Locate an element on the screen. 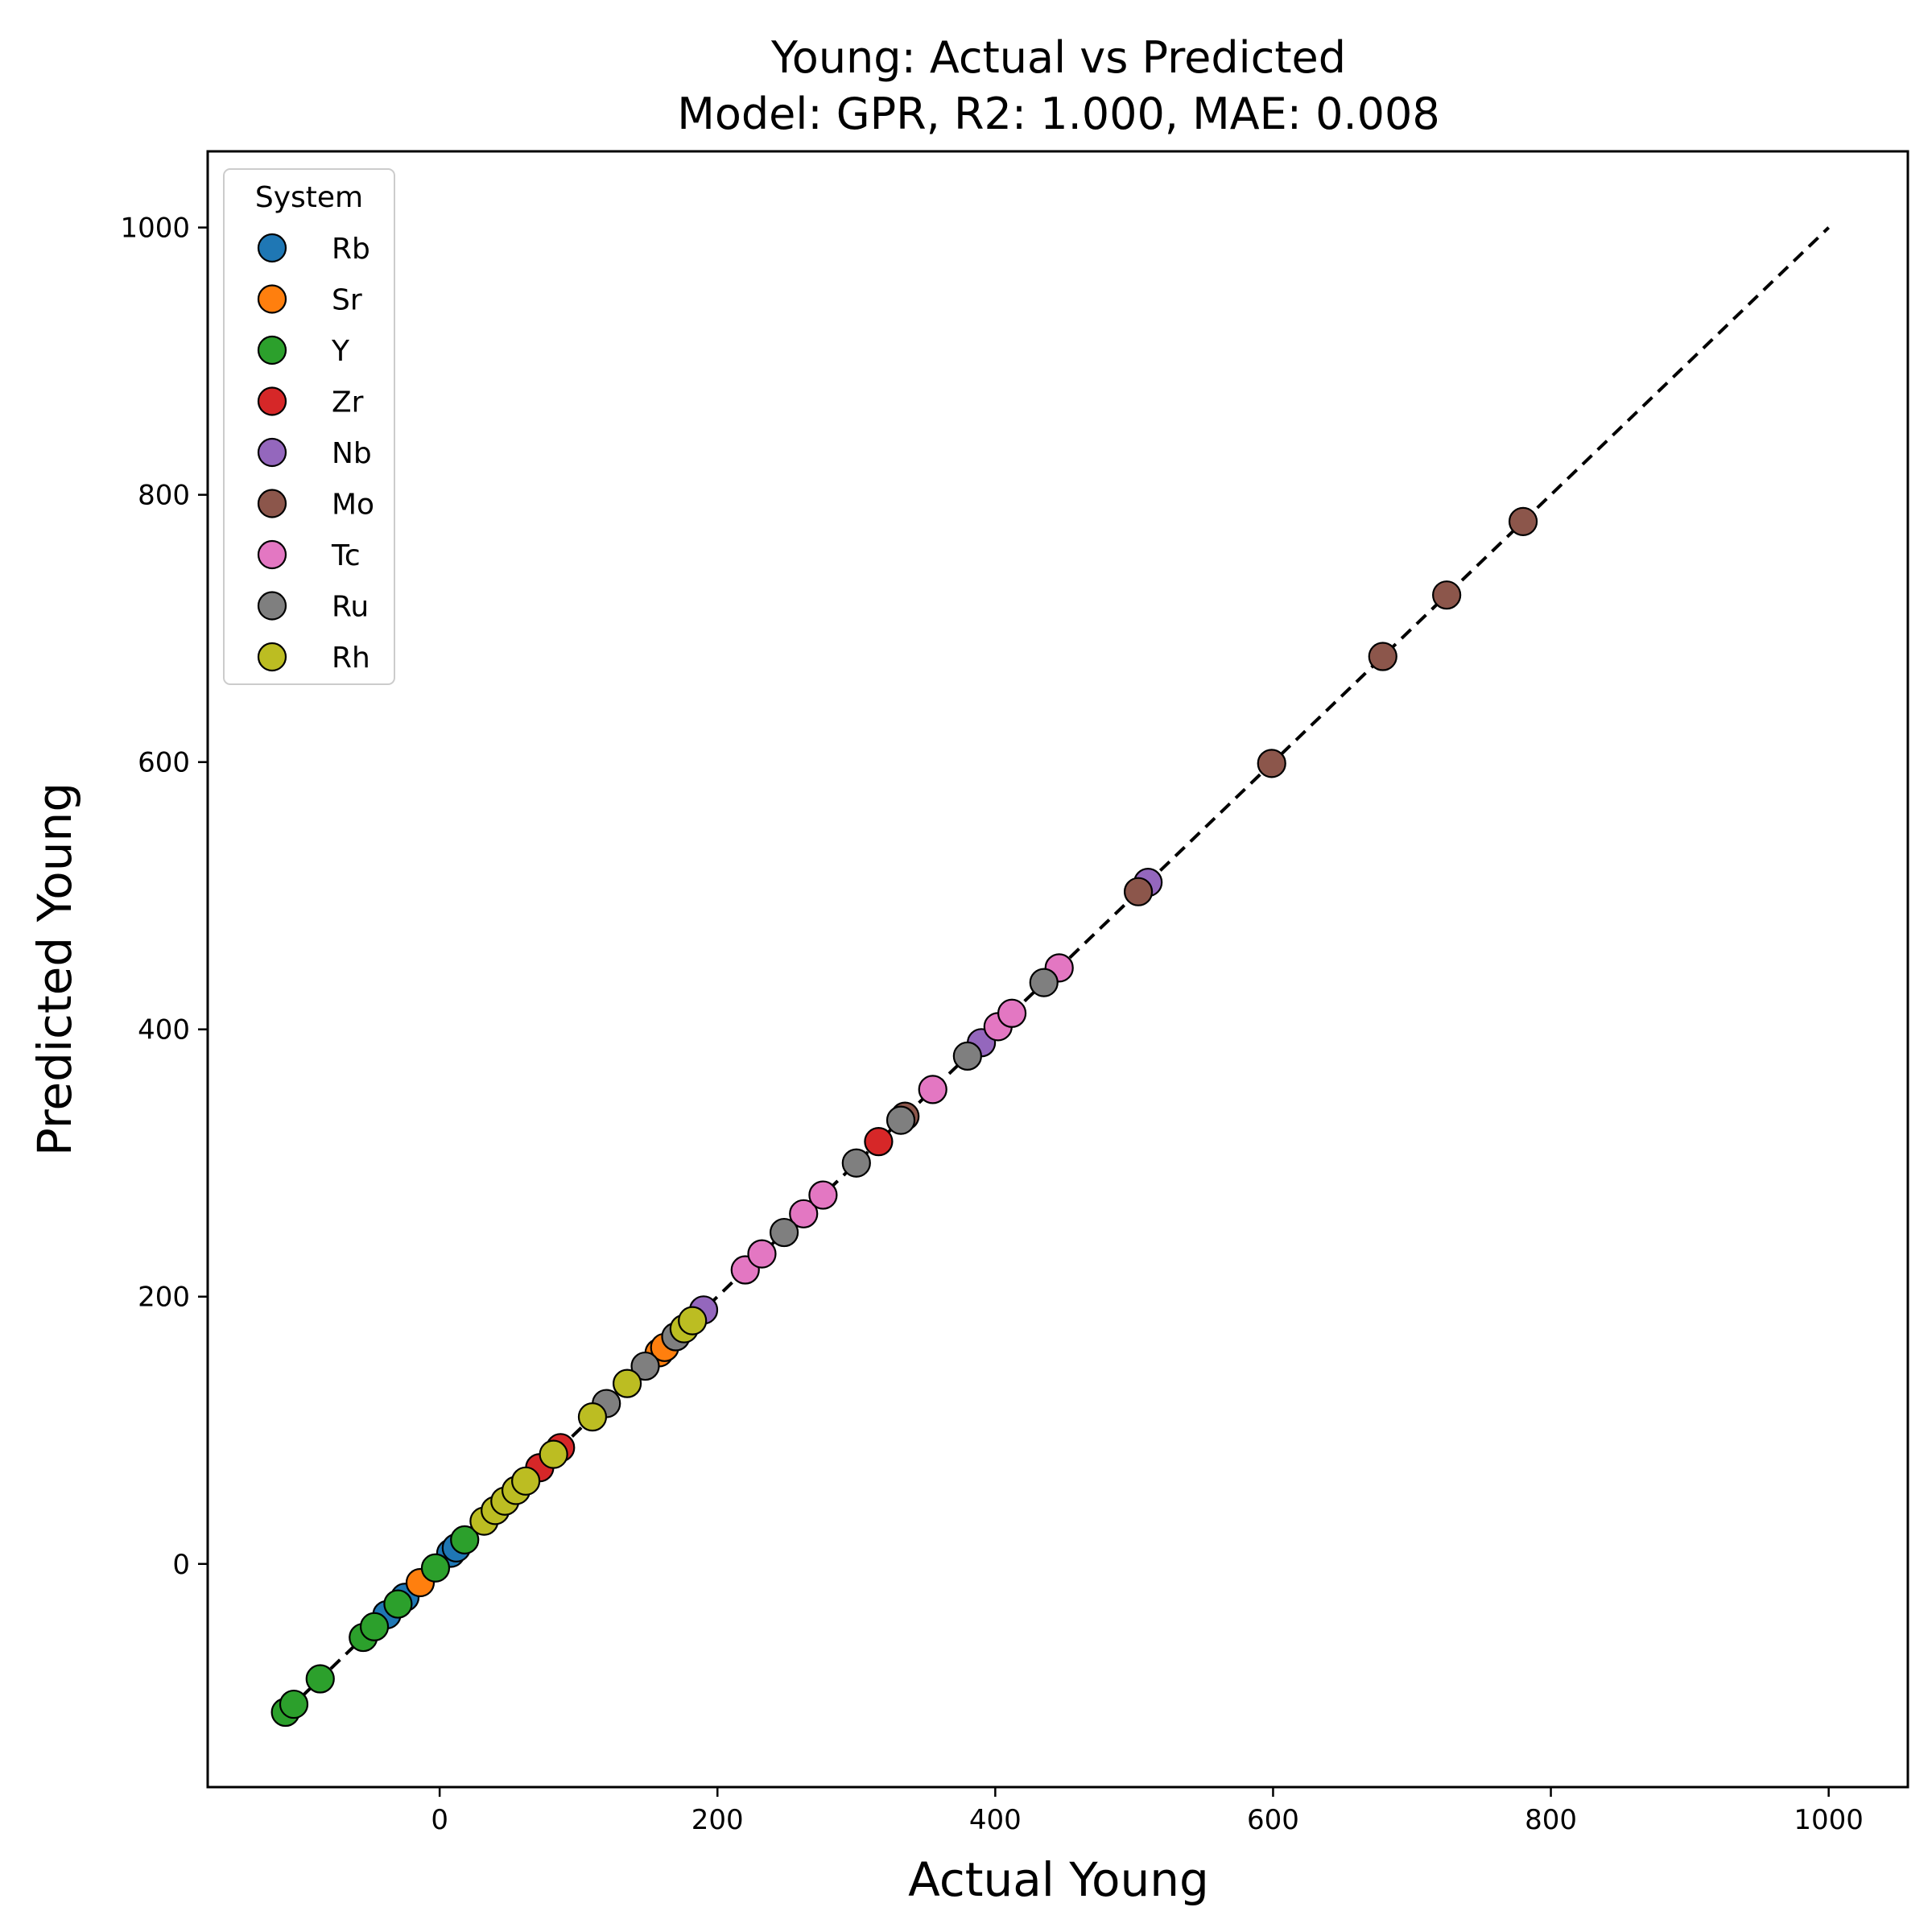  legend-label-rb: Rb is located at coordinates (351, 249).